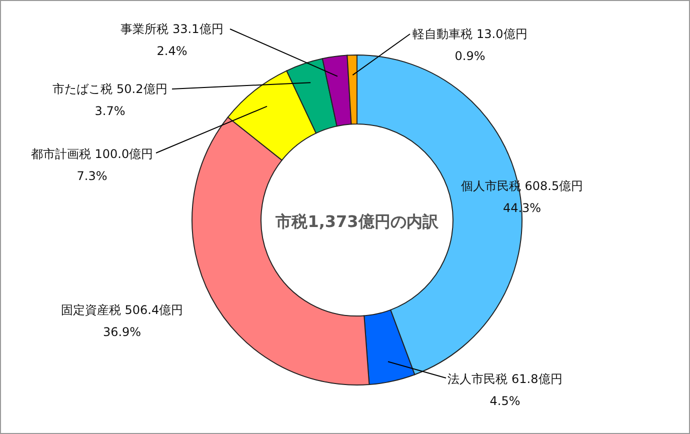 The width and height of the screenshot is (690, 434). Describe the element at coordinates (92, 165) in the screenshot. I see `slice-label: 都市計画税 100.0億円 7.3%` at that location.